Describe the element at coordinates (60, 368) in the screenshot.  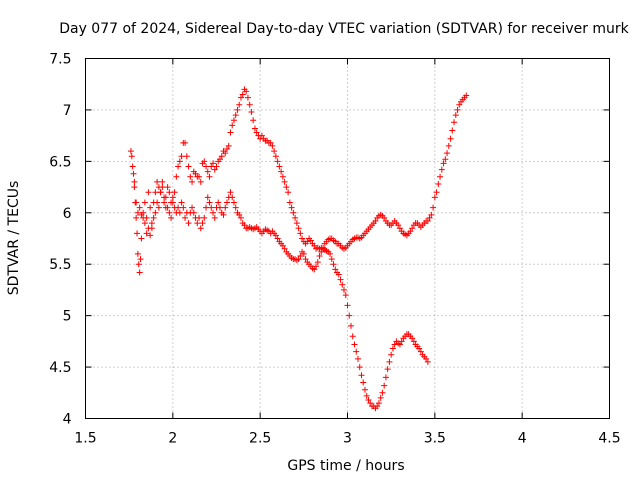
I see `y-tick-label: 4.5` at that location.